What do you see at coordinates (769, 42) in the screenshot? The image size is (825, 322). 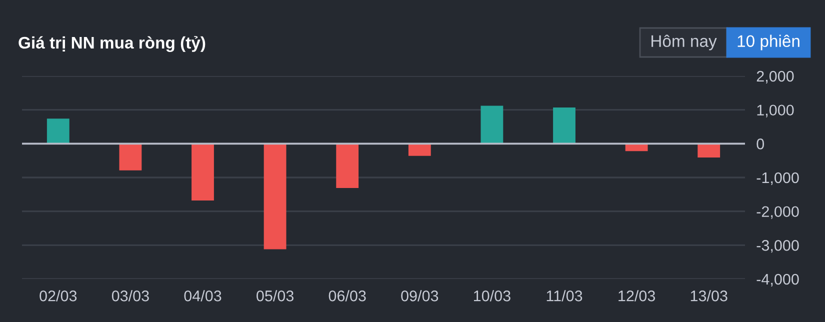 I see `text: 10 phiên` at bounding box center [769, 42].